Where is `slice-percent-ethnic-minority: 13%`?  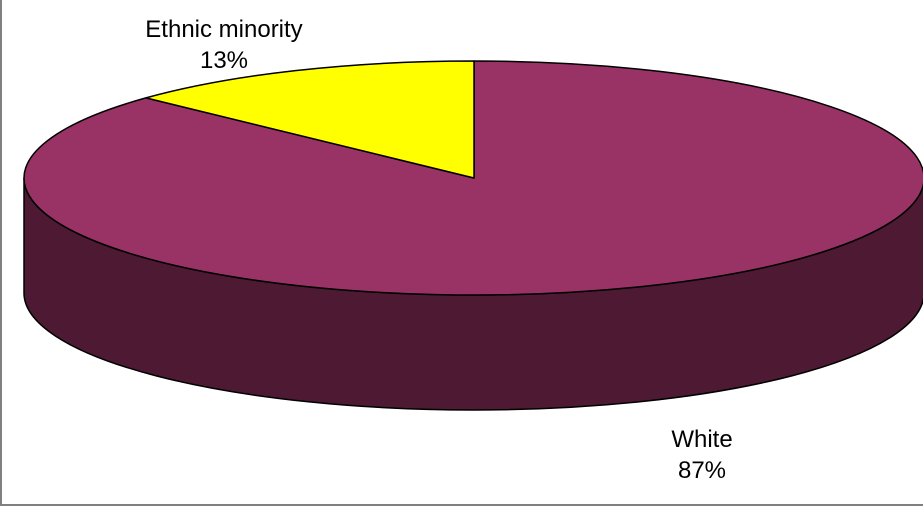 slice-percent-ethnic-minority: 13% is located at coordinates (224, 60).